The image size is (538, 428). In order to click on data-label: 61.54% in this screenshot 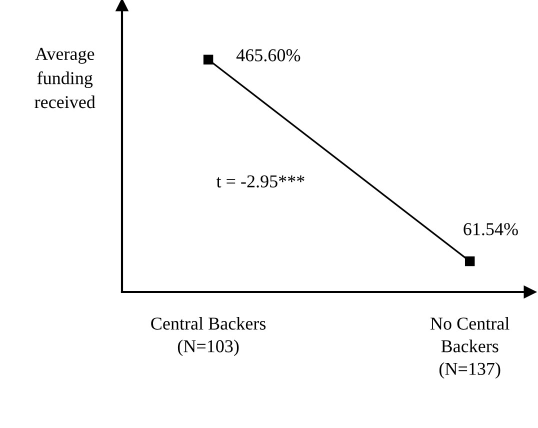, I will do `click(491, 229)`.